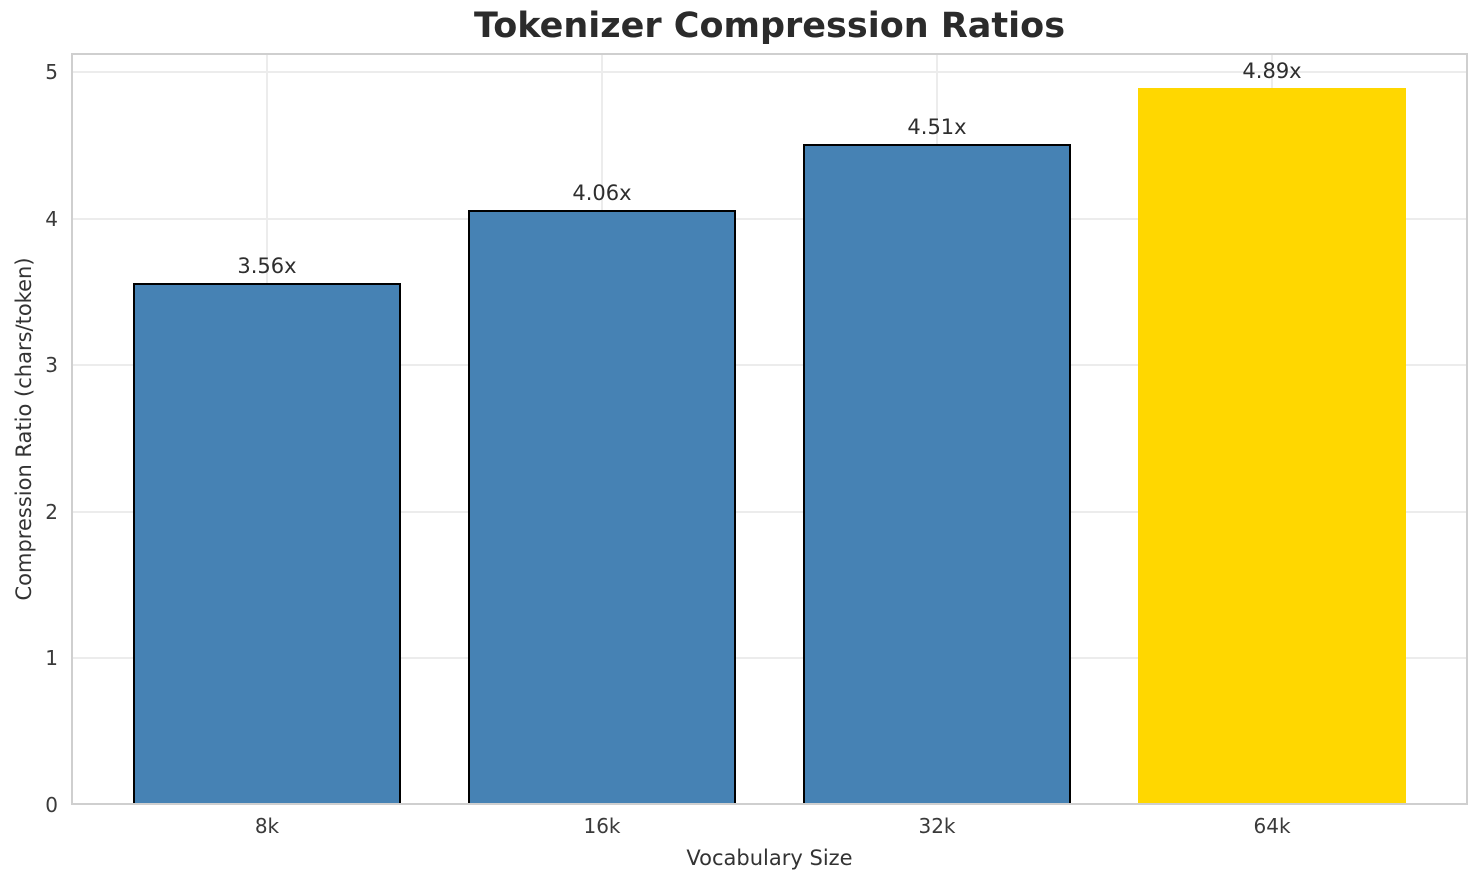  What do you see at coordinates (51, 218) in the screenshot?
I see `y-tick-4: 4` at bounding box center [51, 218].